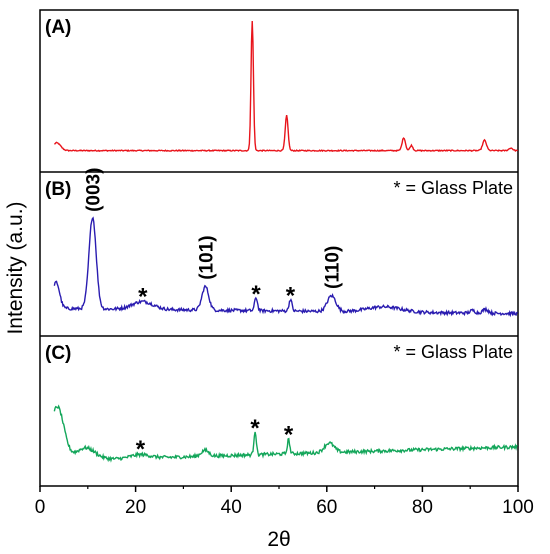 The width and height of the screenshot is (550, 554). I want to click on x-tick-label: 40, so click(231, 507).